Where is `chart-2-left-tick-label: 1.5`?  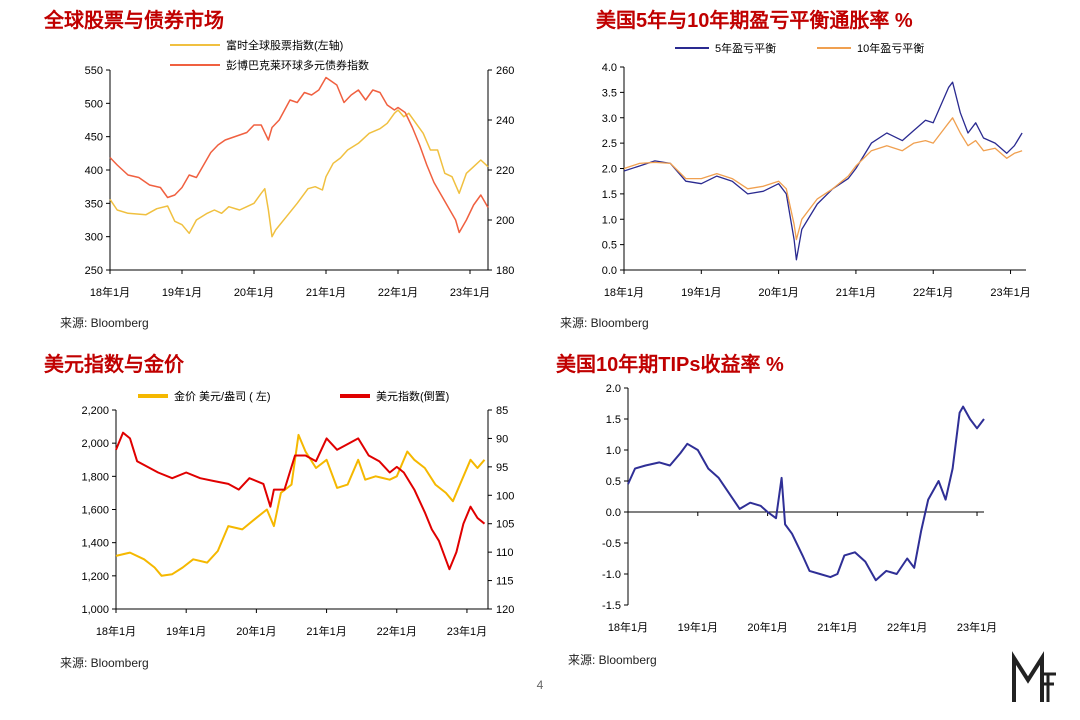
chart-2-left-tick-label: 1.5 is located at coordinates (609, 195).